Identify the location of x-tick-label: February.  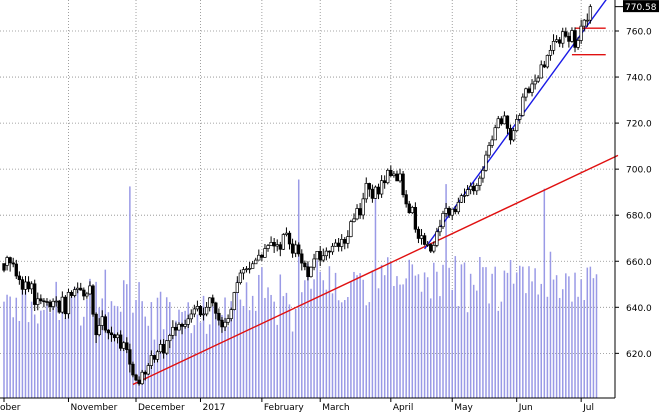
(284, 407).